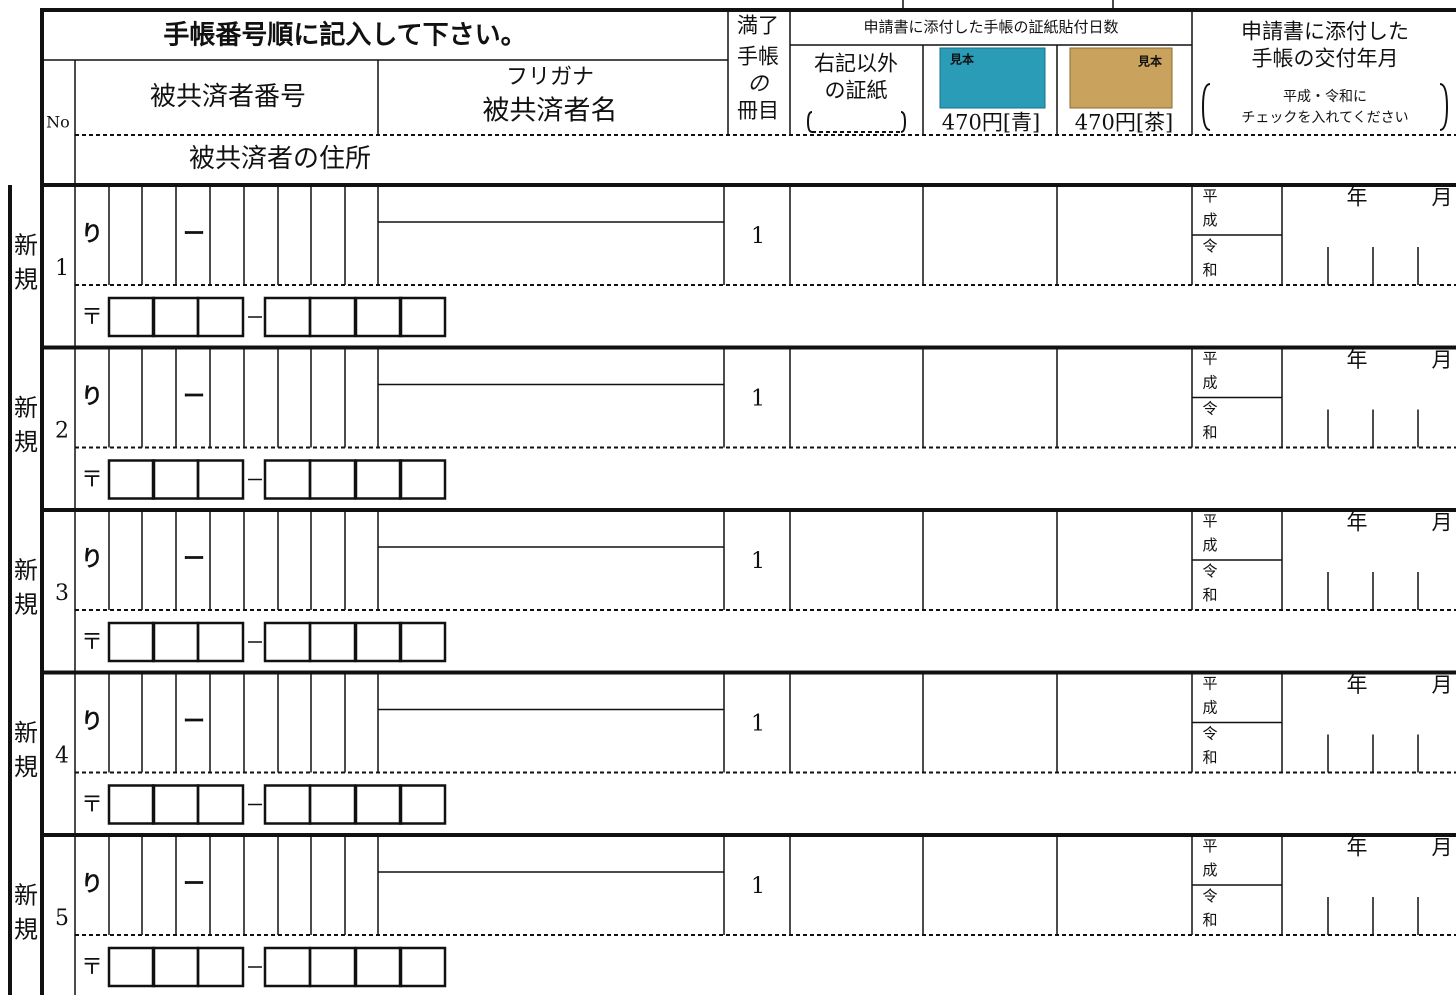 This screenshot has width=1456, height=995. Describe the element at coordinates (1325, 97) in the screenshot. I see `issue-note: 平成・令和に` at that location.